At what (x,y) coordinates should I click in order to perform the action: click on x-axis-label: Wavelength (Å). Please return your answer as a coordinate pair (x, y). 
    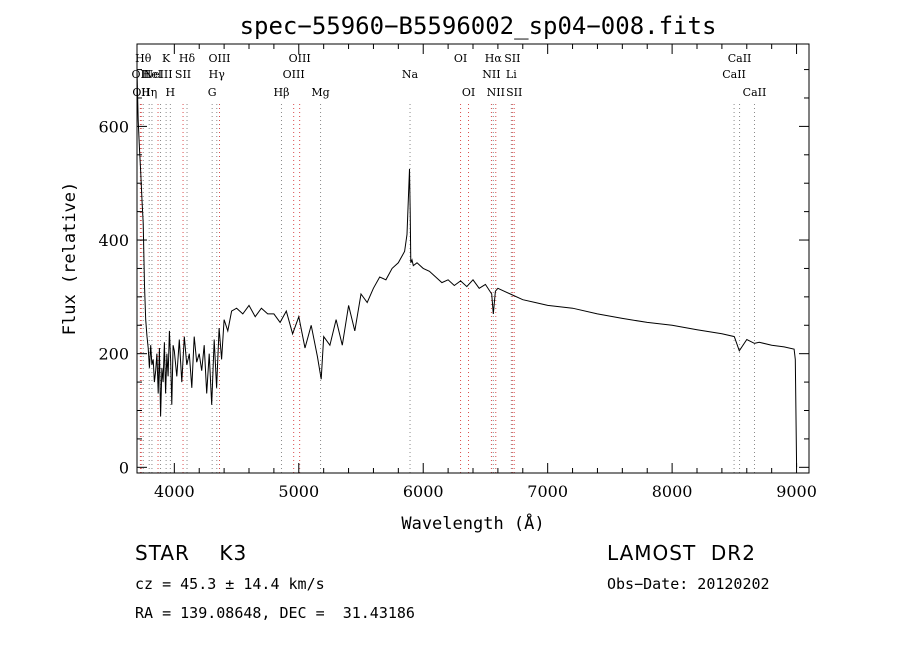
    Looking at the image, I should click on (472, 523).